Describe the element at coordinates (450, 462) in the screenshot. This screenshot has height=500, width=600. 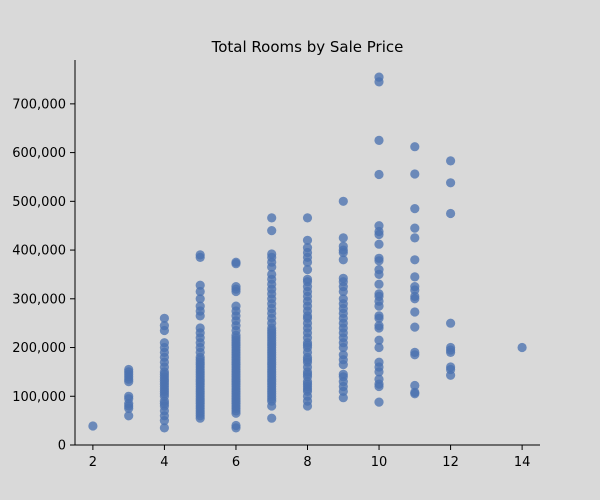
I see `x-tick-label: 12` at that location.